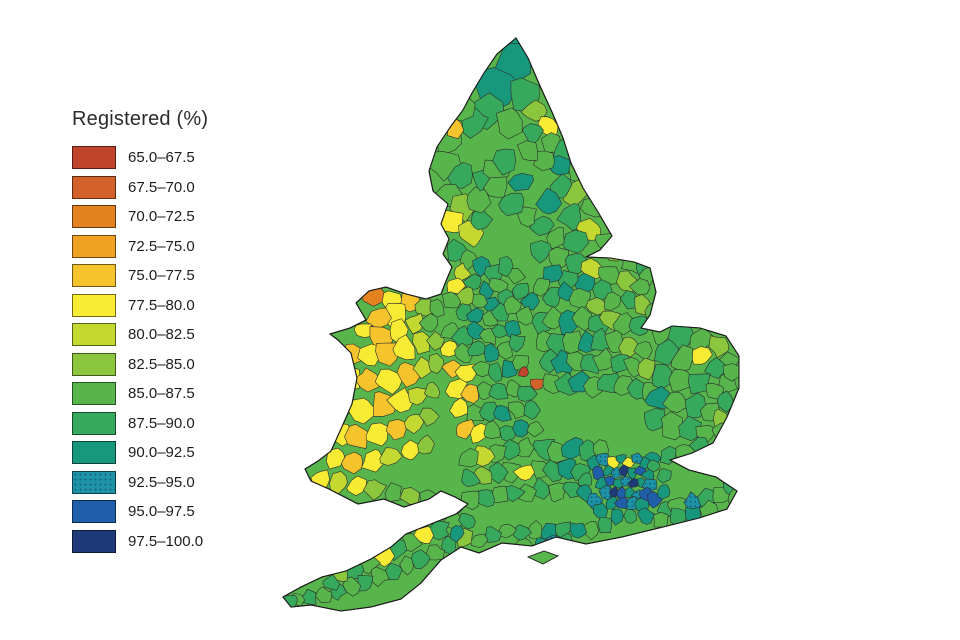 This screenshot has height=640, width=960. Describe the element at coordinates (140, 188) in the screenshot. I see `legend-item: 67.5–70.0` at that location.